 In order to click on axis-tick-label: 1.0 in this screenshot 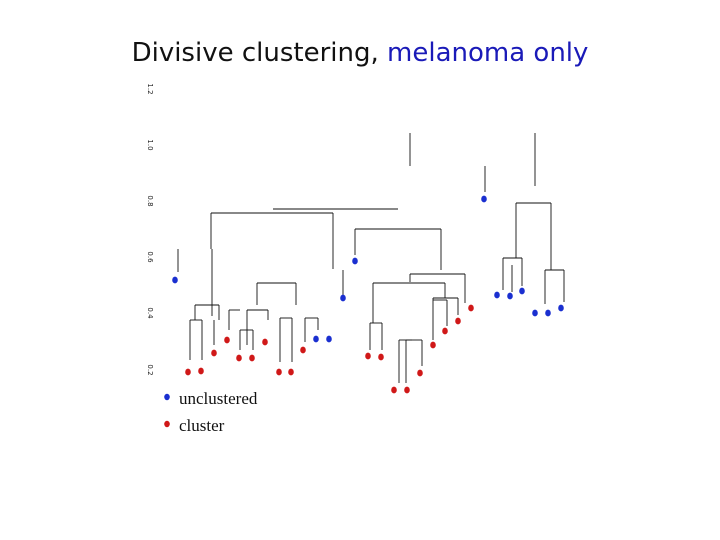, I will do `click(150, 144)`.